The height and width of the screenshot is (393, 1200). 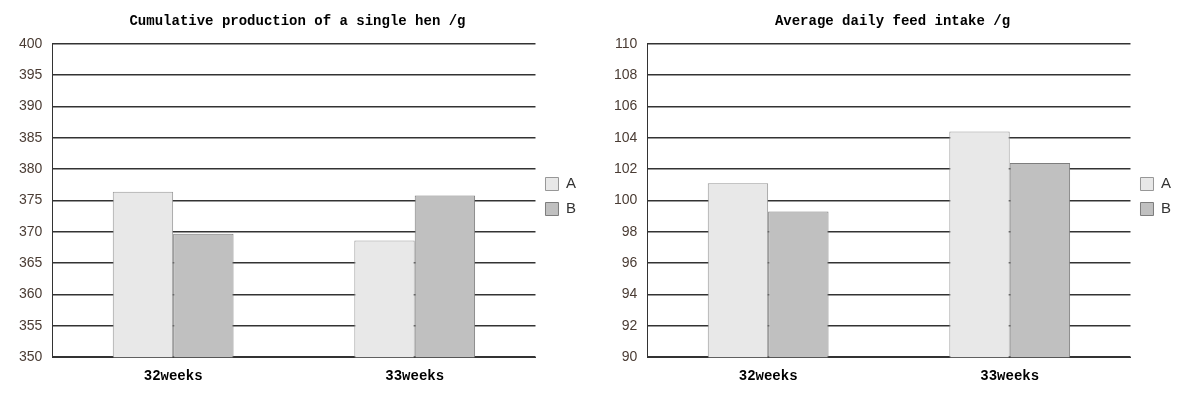 What do you see at coordinates (629, 262) in the screenshot?
I see `y-tick-label: 96` at bounding box center [629, 262].